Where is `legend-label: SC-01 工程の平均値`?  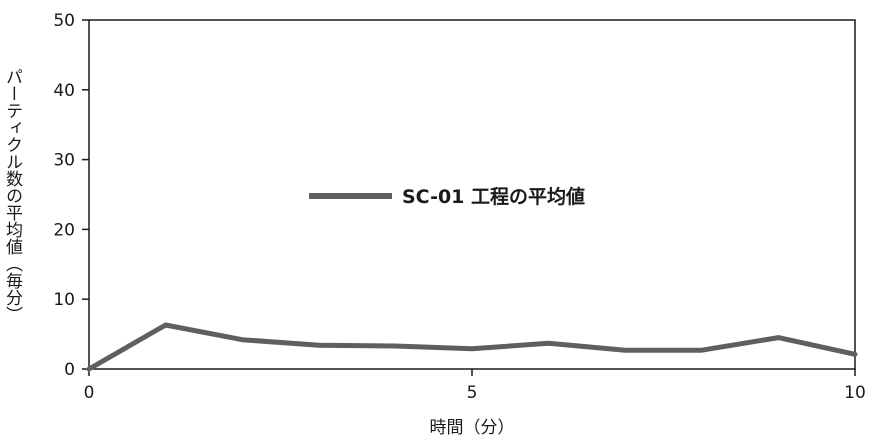 legend-label: SC-01 工程の平均値 is located at coordinates (493, 196).